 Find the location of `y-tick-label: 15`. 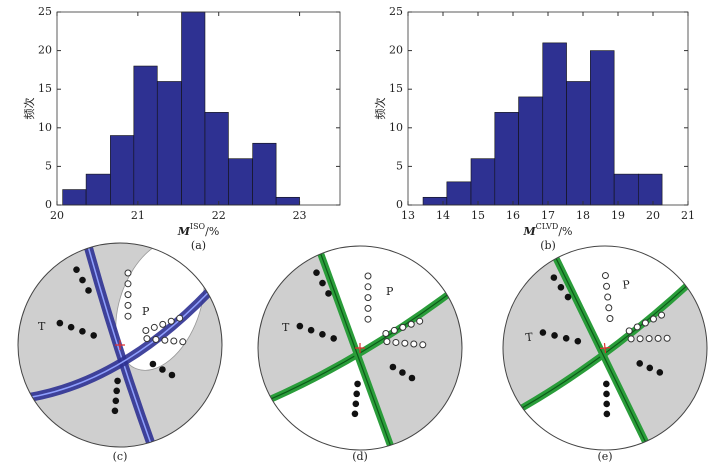

y-tick-label: 15 is located at coordinates (396, 88).